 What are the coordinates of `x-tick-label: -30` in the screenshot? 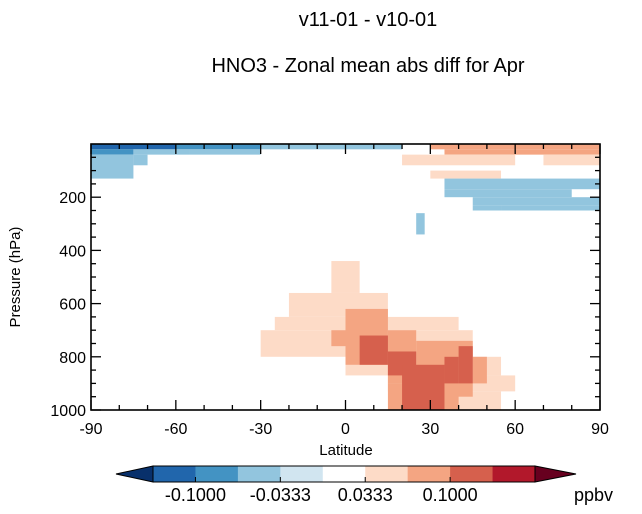 It's located at (260, 429).